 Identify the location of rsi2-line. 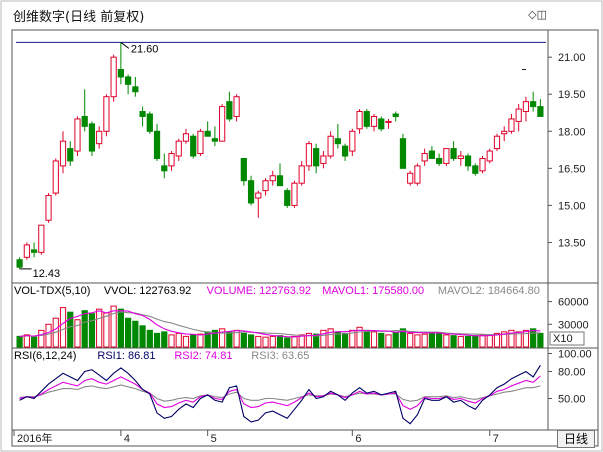
(280, 392).